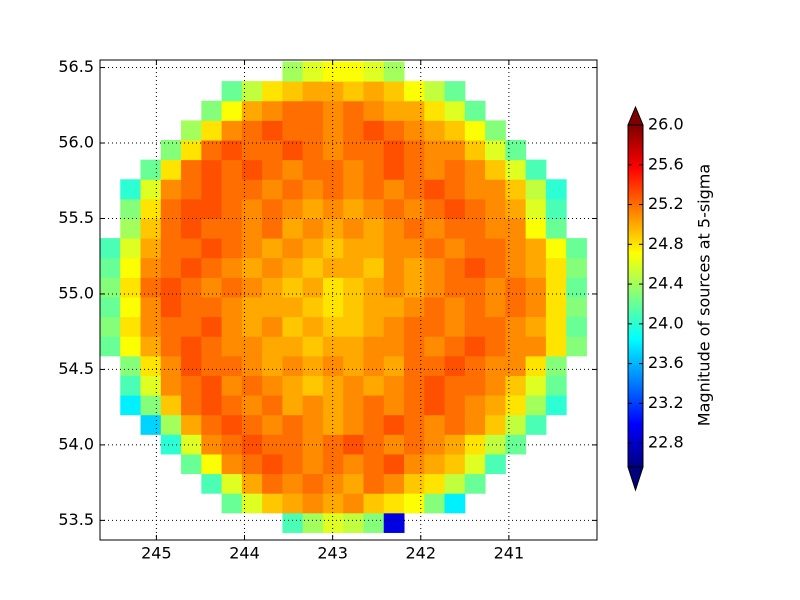  I want to click on colorbar-tick-label: 22.8, so click(666, 442).